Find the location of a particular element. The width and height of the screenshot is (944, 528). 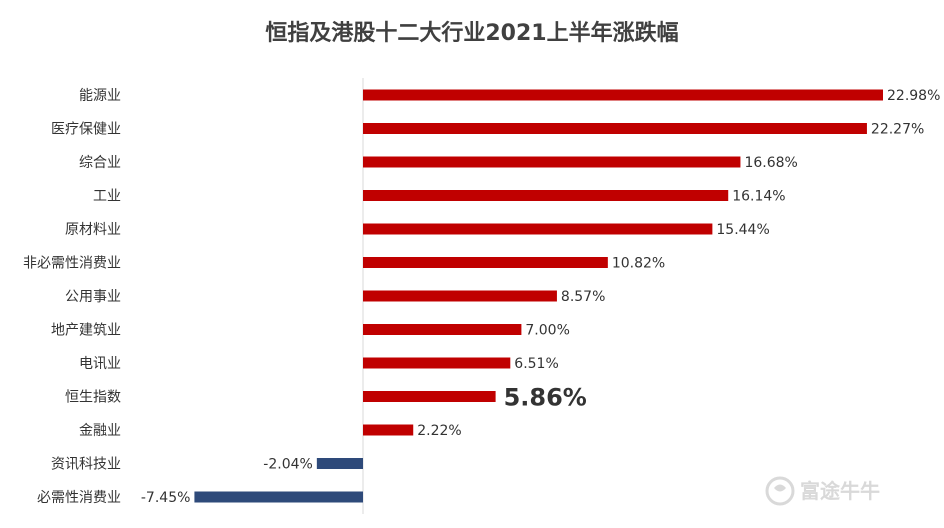

category-label: 非必需性消费业 is located at coordinates (72, 264).